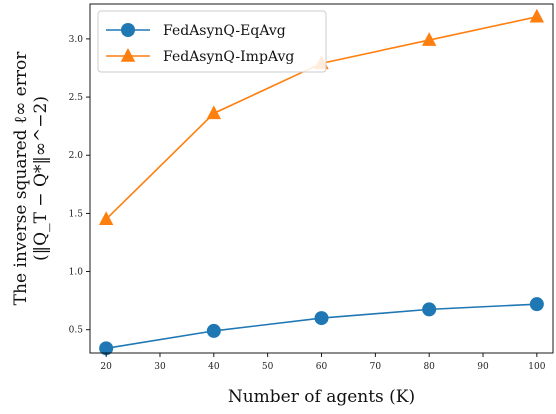 The height and width of the screenshot is (414, 556). Describe the element at coordinates (128, 30) in the screenshot. I see `legend-circle-marker` at that location.